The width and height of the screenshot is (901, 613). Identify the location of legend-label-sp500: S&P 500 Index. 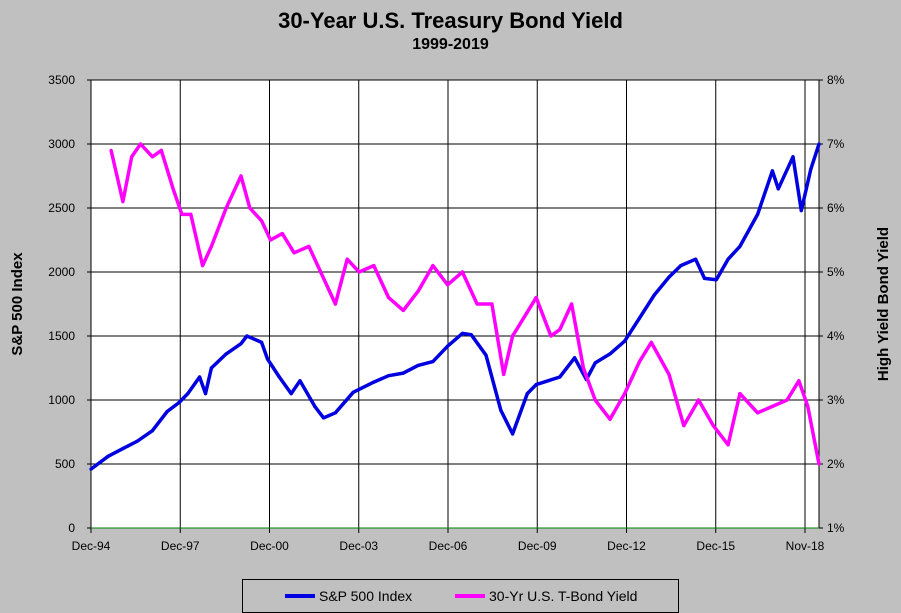
(366, 596).